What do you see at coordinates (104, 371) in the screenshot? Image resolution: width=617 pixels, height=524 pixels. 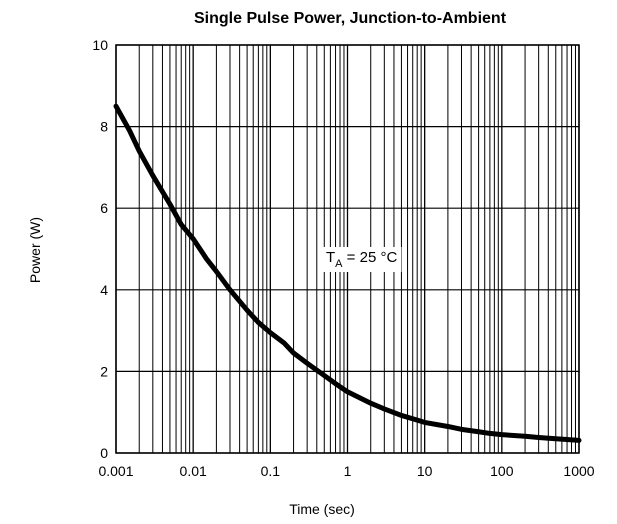 I see `y-tick-label: 2` at bounding box center [104, 371].